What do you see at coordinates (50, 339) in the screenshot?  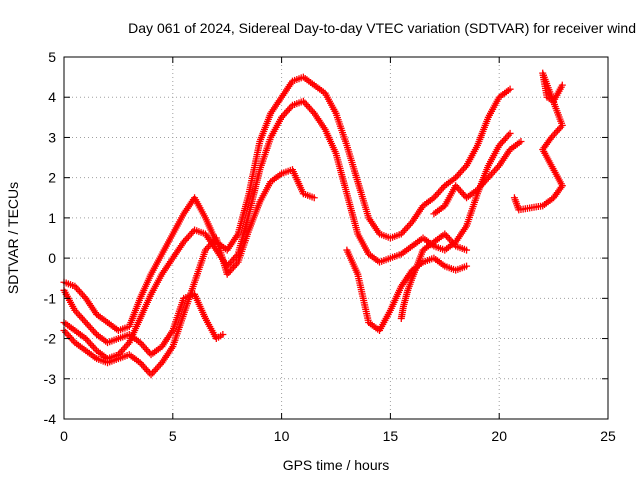 I see `y-tick-label: -2` at bounding box center [50, 339].